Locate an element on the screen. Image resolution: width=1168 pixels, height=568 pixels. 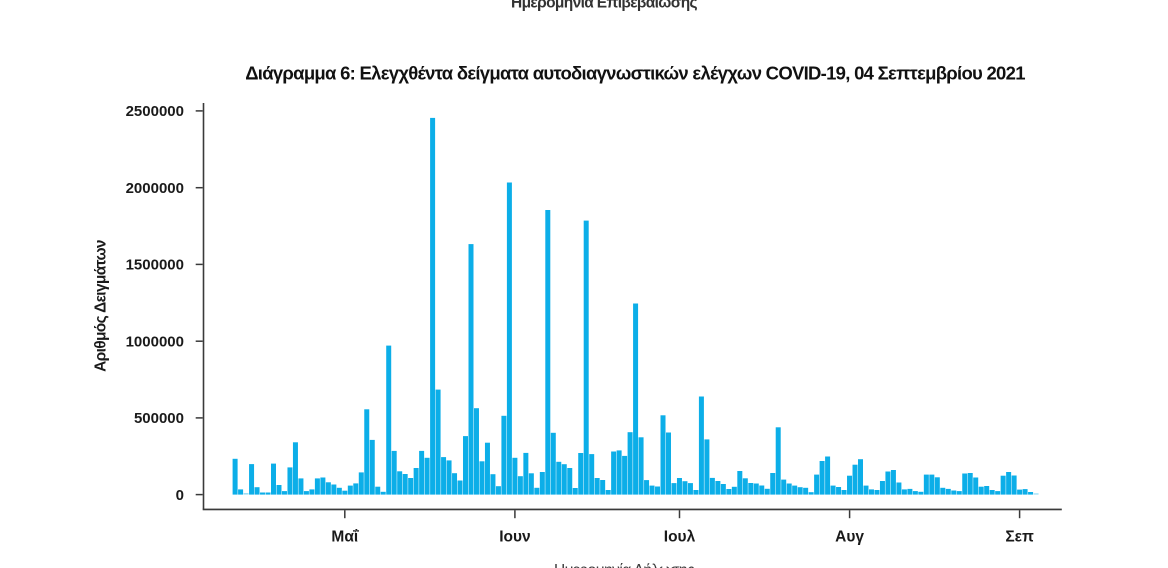
svg-text: Αριθμός Δειγμάτων is located at coordinates (101, 306).